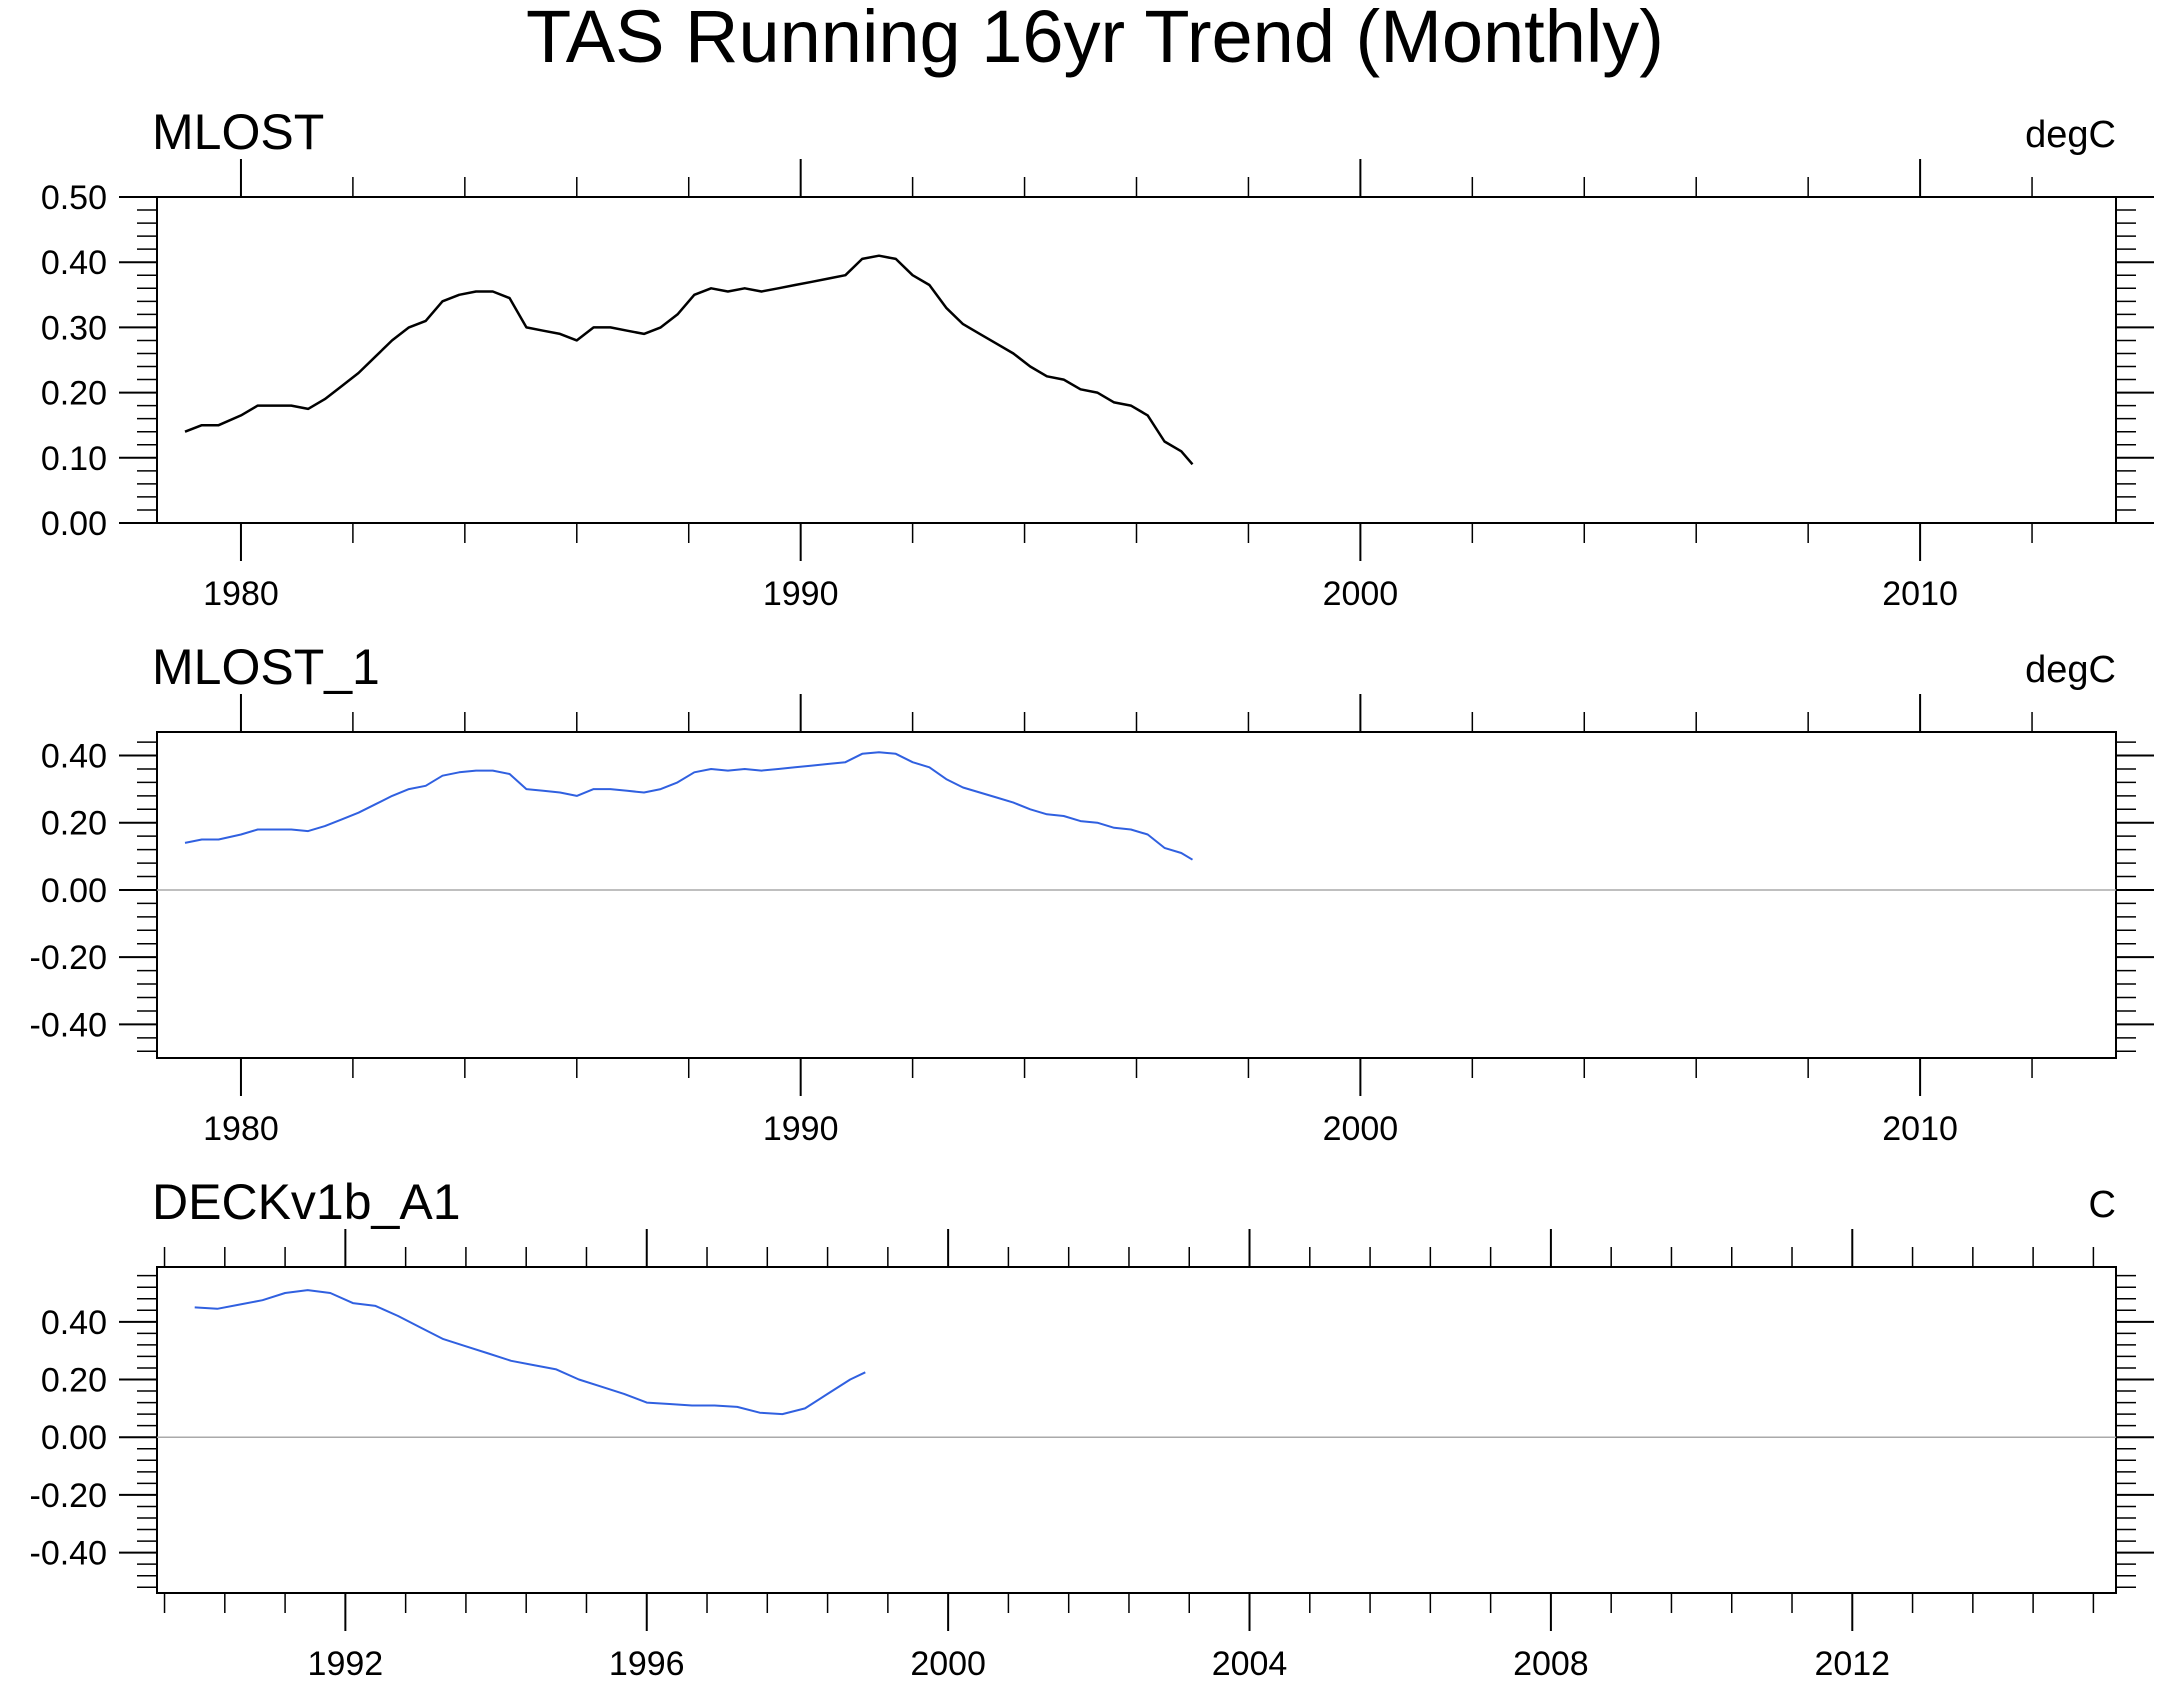 The image size is (2164, 1695). Describe the element at coordinates (1551, 1664) in the screenshot. I see `x-tick-label: 2008` at that location.